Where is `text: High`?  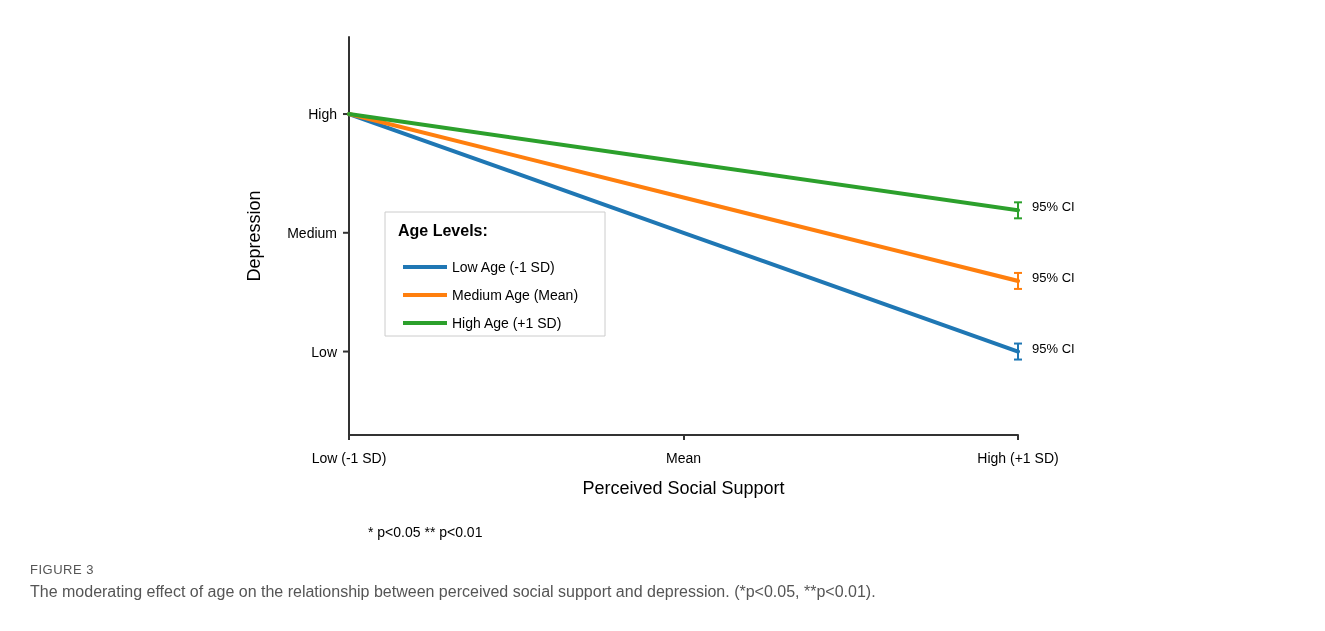 text: High is located at coordinates (322, 114).